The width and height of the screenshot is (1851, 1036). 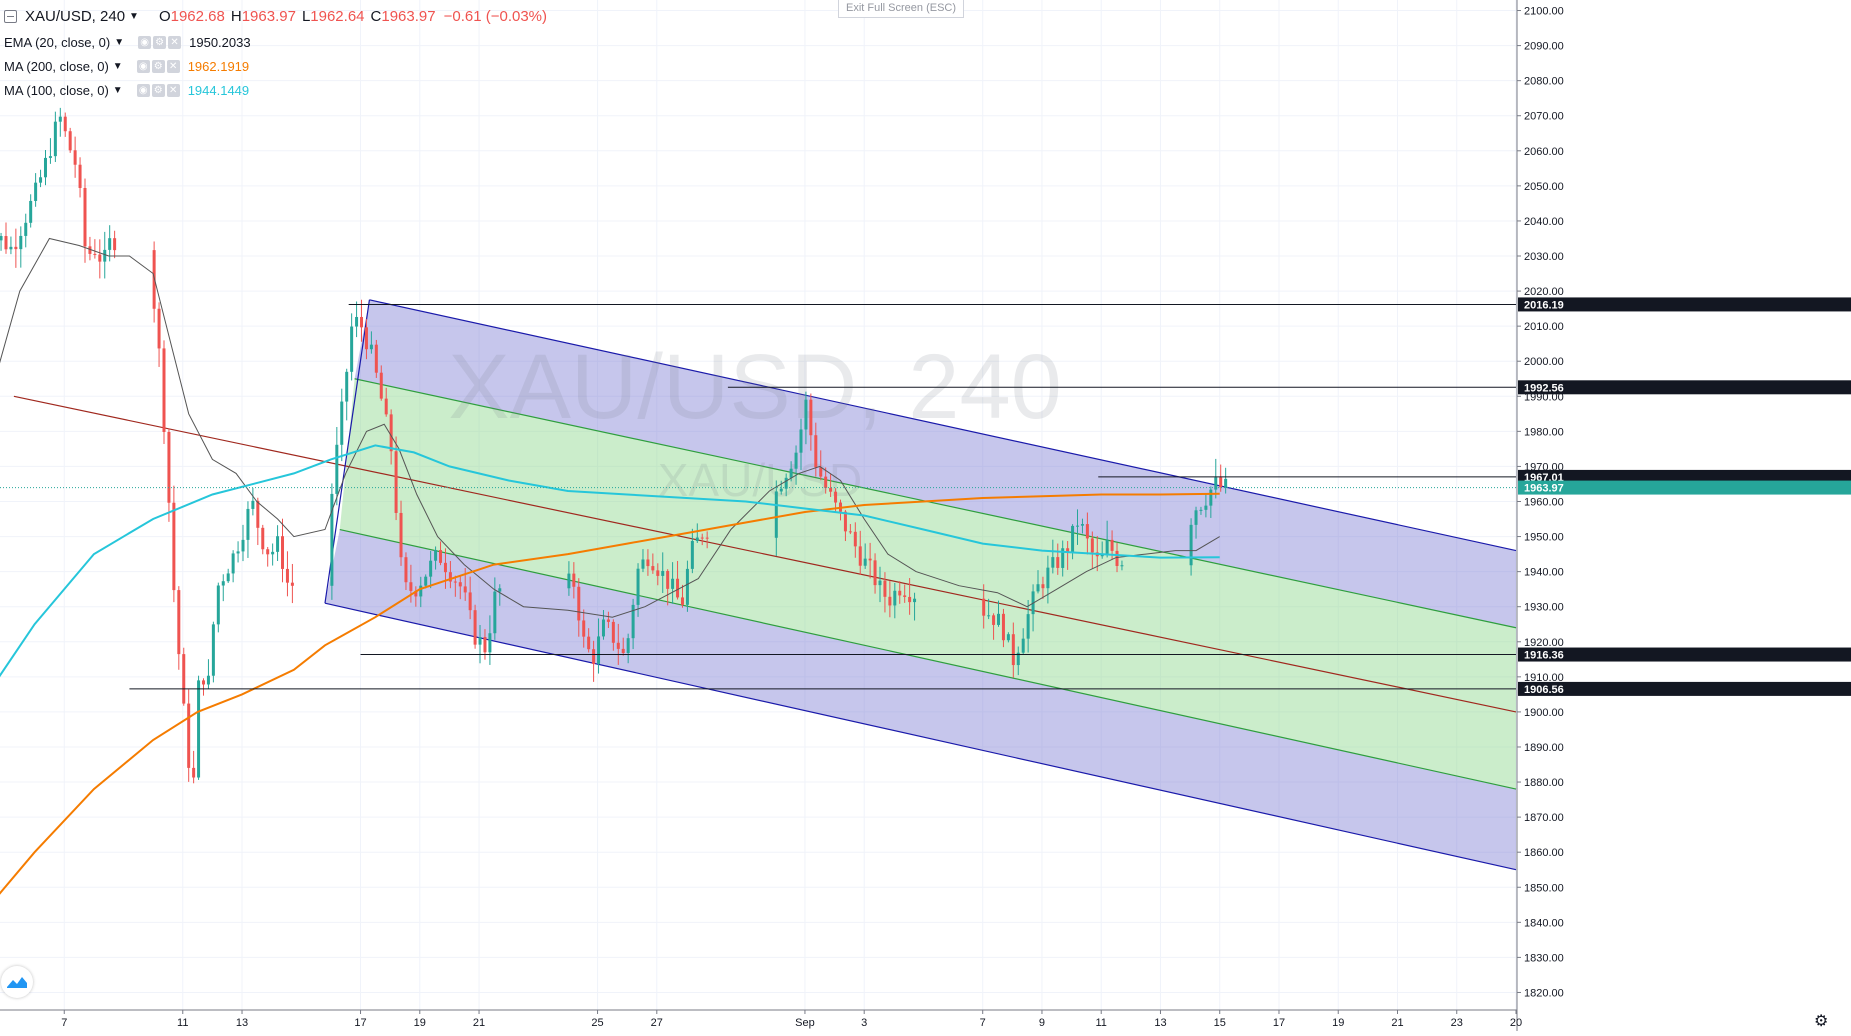 I want to click on tradingview-logo-icon, so click(x=17, y=982).